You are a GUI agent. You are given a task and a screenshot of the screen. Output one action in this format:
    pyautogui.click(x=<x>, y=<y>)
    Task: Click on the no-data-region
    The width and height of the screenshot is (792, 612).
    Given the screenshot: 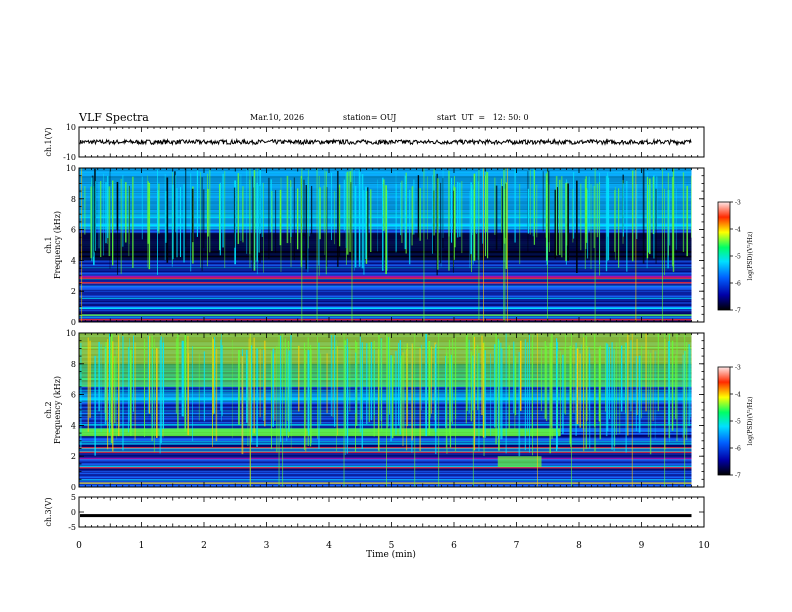 What is the action you would take?
    pyautogui.click(x=697, y=410)
    